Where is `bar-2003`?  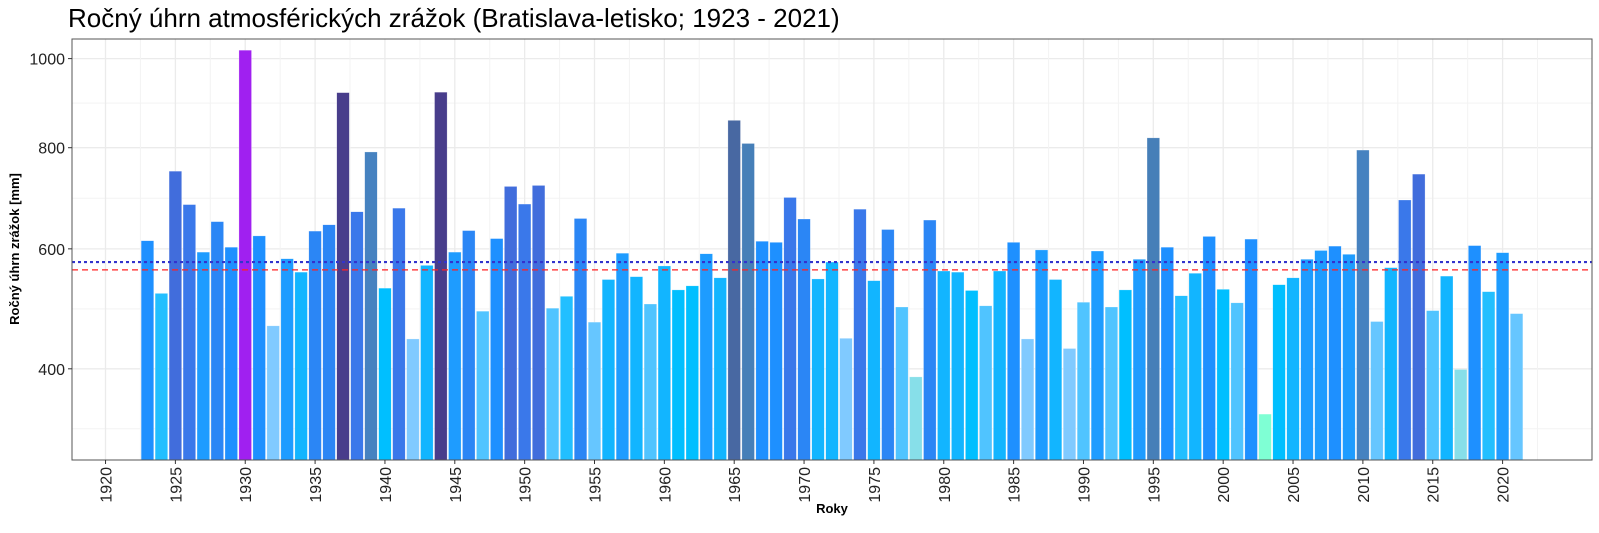 bar-2003 is located at coordinates (1265, 437).